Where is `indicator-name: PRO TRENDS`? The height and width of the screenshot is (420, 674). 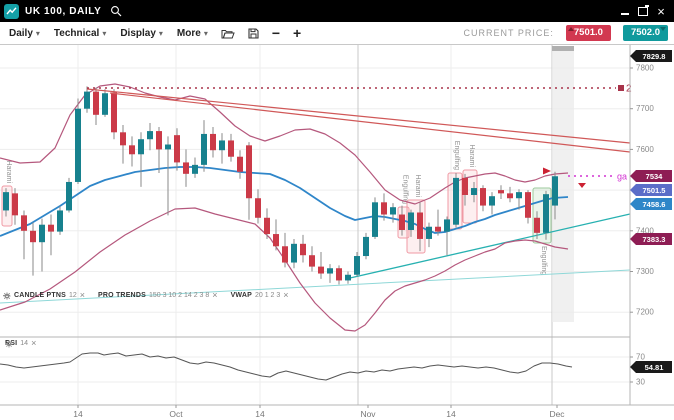
indicator-name: PRO TRENDS is located at coordinates (122, 295).